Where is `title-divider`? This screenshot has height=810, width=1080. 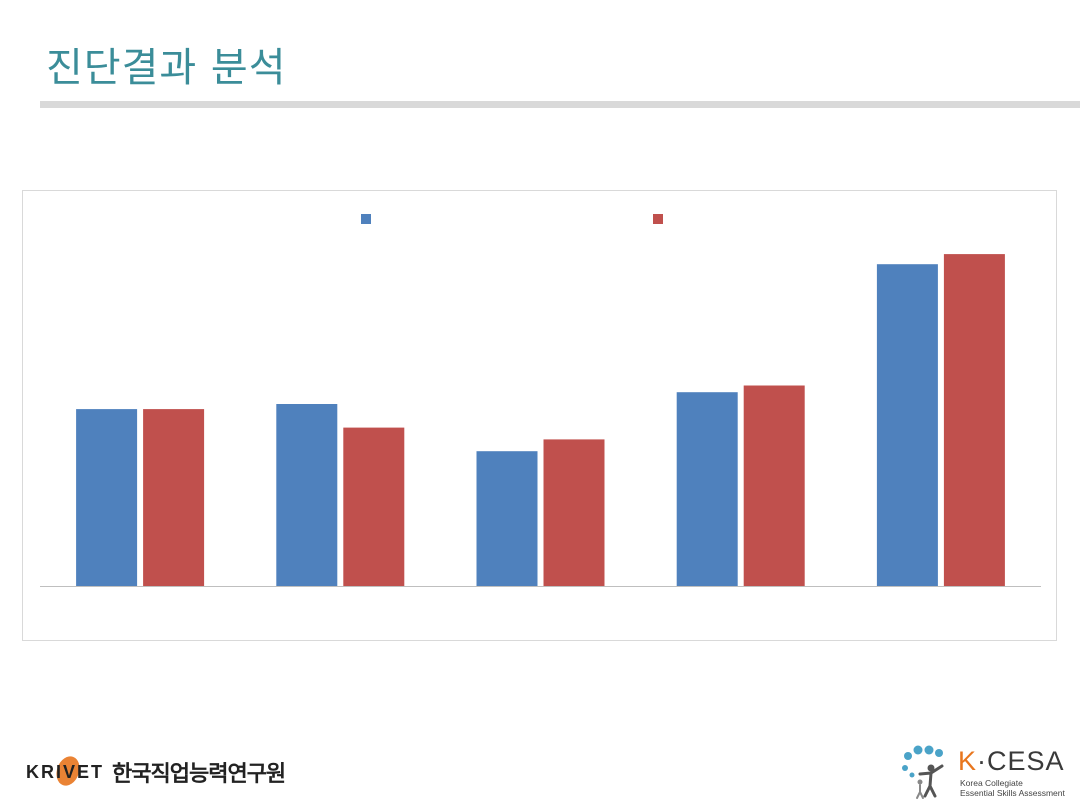
title-divider is located at coordinates (560, 104).